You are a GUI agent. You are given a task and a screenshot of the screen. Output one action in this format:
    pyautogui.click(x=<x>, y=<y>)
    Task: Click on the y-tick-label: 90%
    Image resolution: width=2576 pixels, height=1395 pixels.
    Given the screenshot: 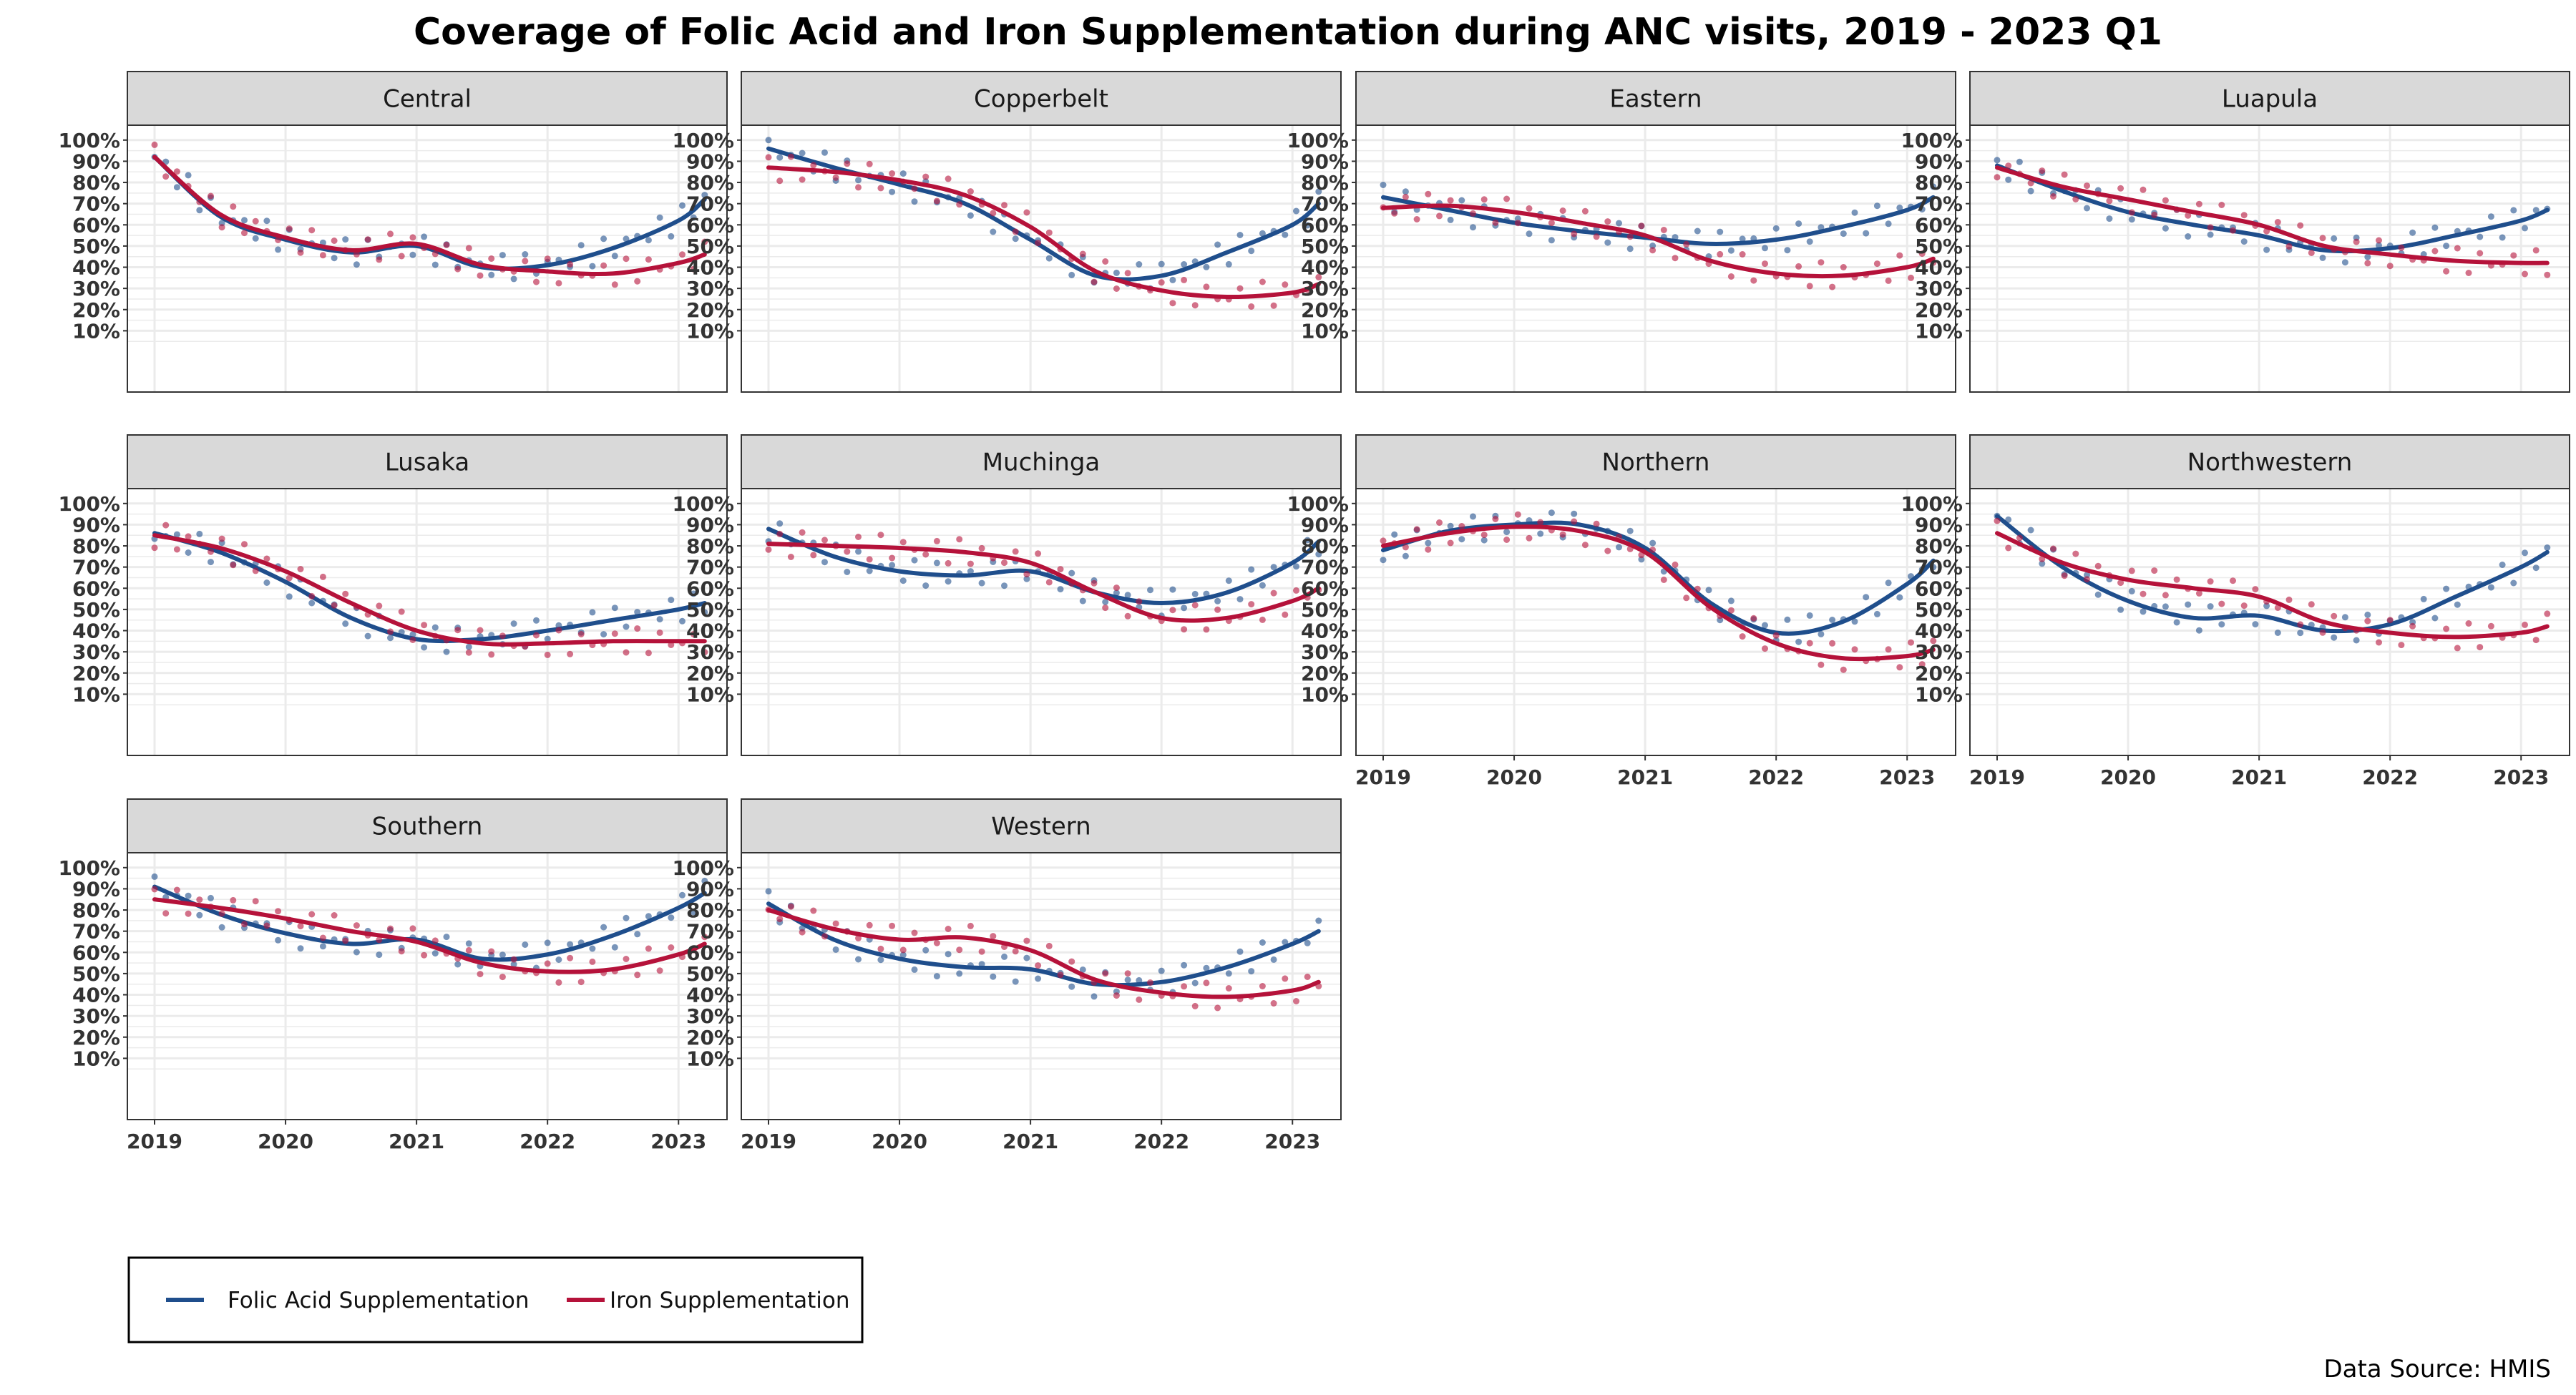 What is the action you would take?
    pyautogui.click(x=1939, y=525)
    